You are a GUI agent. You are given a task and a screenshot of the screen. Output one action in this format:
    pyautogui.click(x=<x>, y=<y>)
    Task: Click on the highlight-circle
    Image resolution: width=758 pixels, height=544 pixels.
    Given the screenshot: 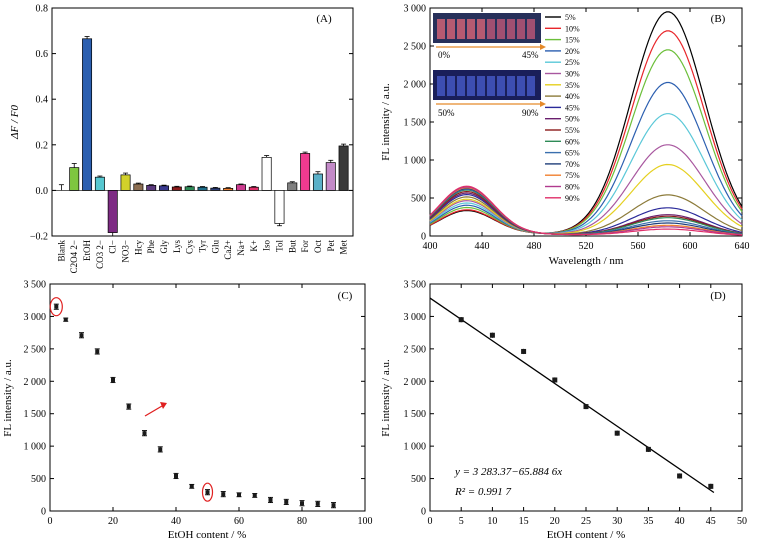 What is the action you would take?
    pyautogui.click(x=56, y=307)
    